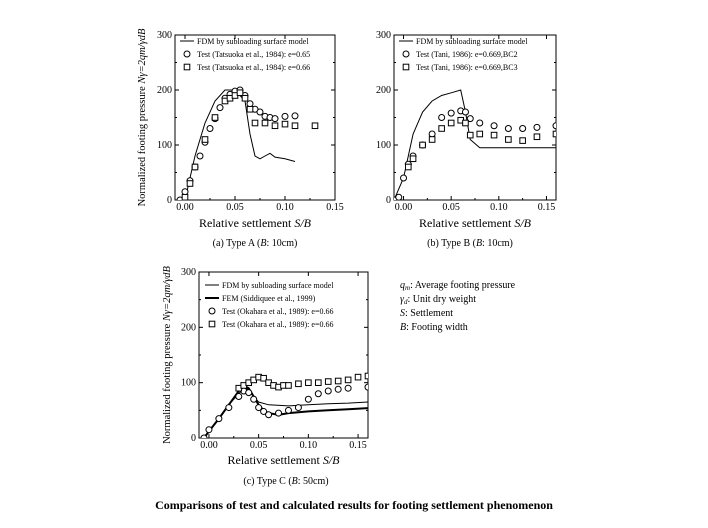 This screenshot has height=528, width=708. I want to click on y-tick-label: 100, so click(383, 145).